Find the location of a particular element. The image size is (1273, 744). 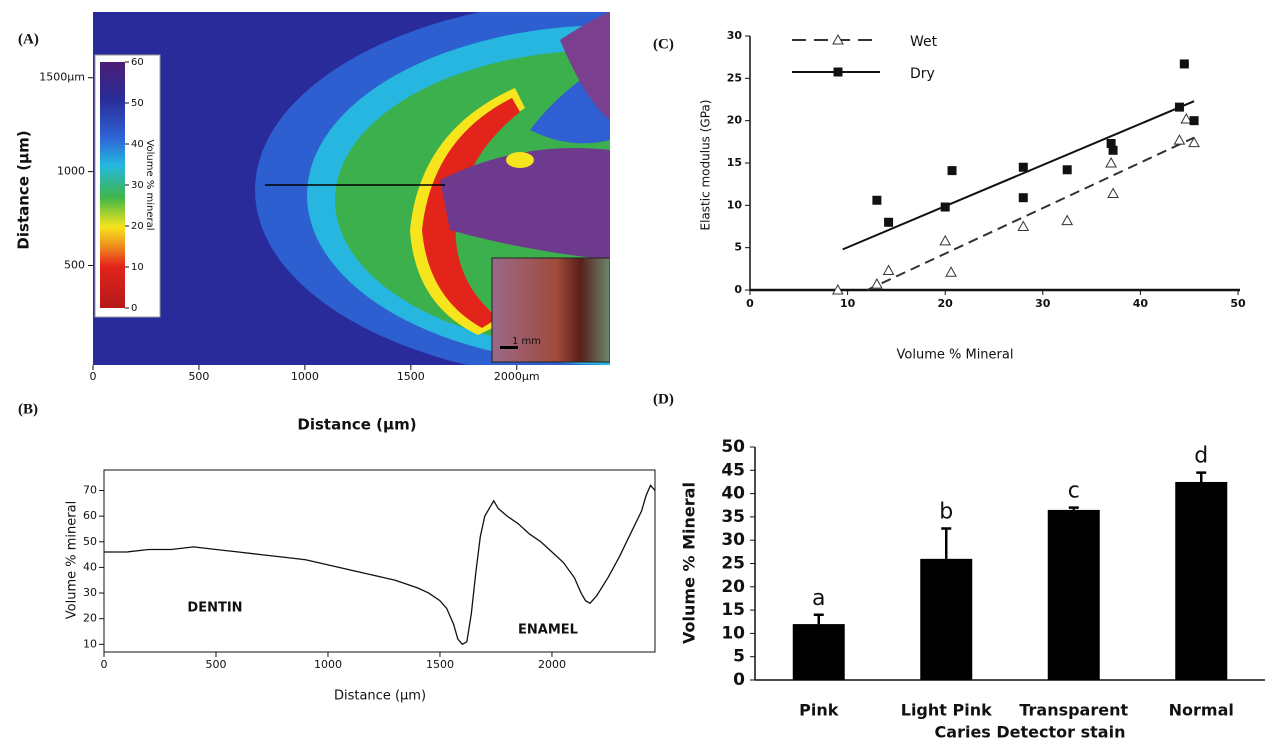

x-tick-label: Pink is located at coordinates (819, 710).